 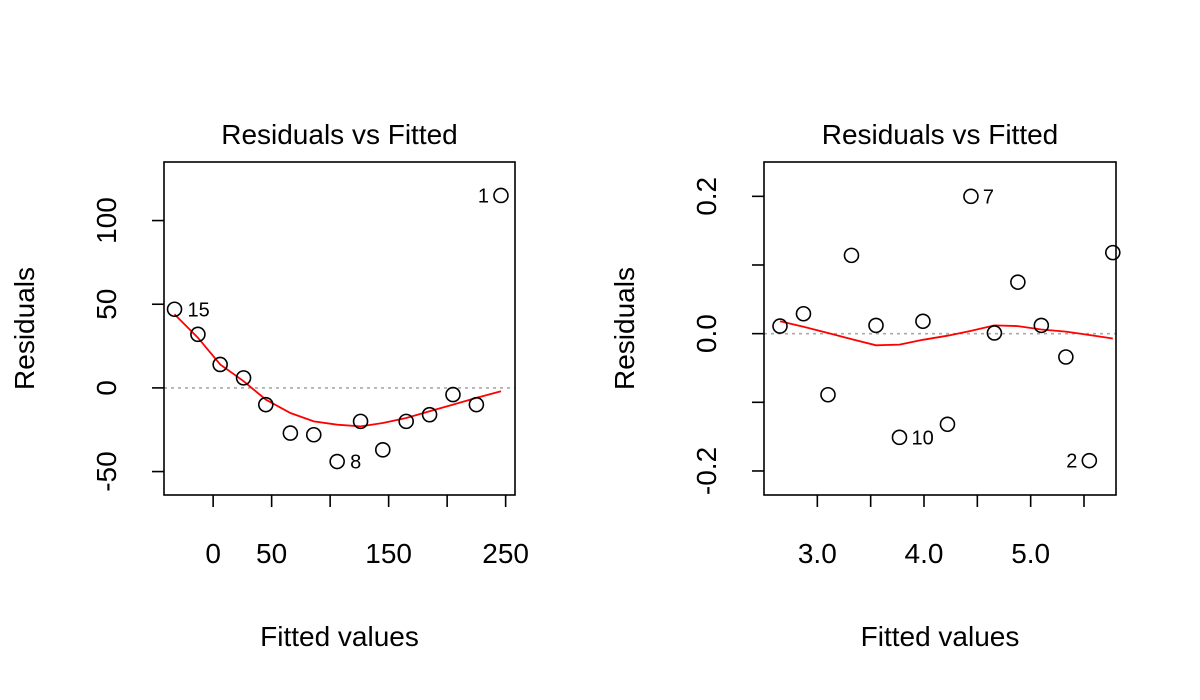 What do you see at coordinates (1030, 553) in the screenshot?
I see `x-tick-label: 5.0` at bounding box center [1030, 553].